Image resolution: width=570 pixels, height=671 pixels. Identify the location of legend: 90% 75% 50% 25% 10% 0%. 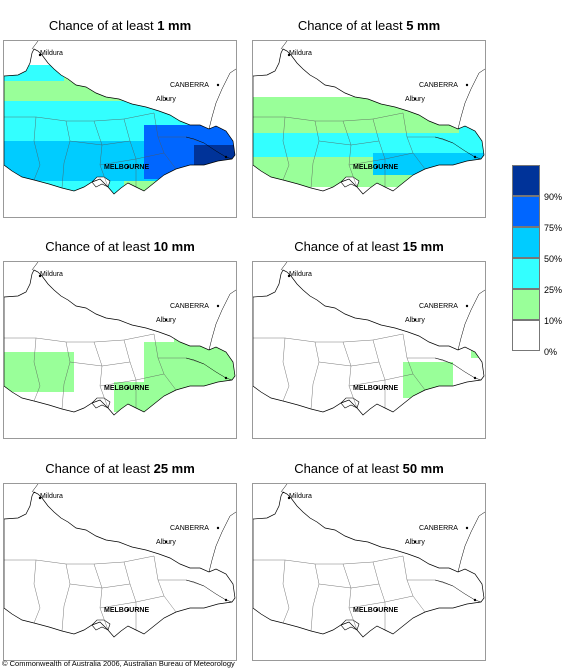
(541, 265).